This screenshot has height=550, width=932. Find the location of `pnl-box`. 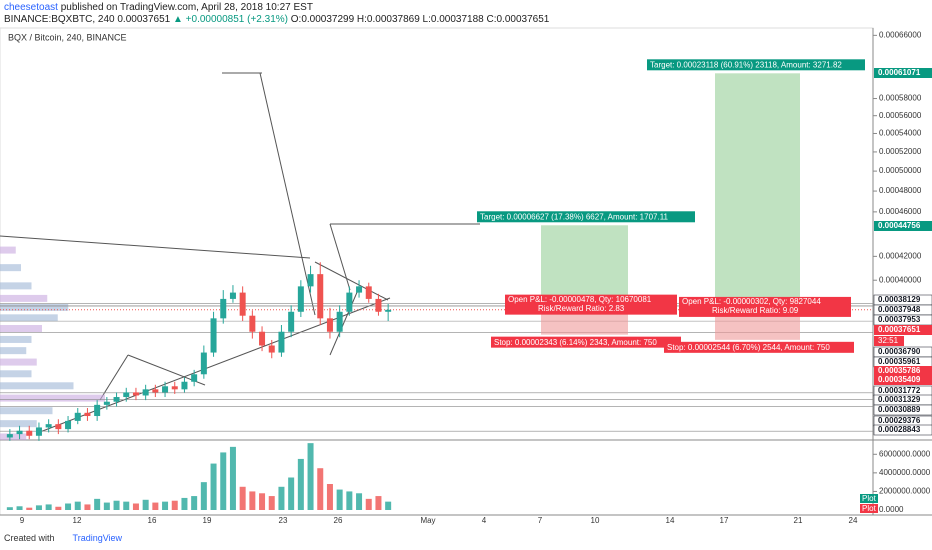

pnl-box is located at coordinates (591, 304).